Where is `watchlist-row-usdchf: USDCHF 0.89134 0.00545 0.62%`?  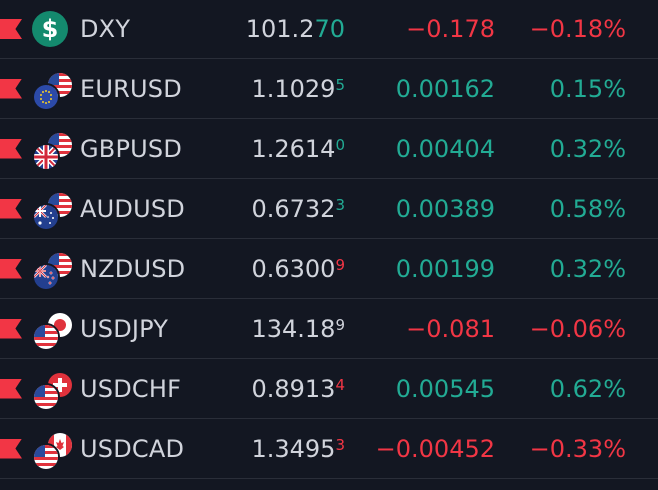
watchlist-row-usdchf: USDCHF 0.89134 0.00545 0.62% is located at coordinates (329, 389).